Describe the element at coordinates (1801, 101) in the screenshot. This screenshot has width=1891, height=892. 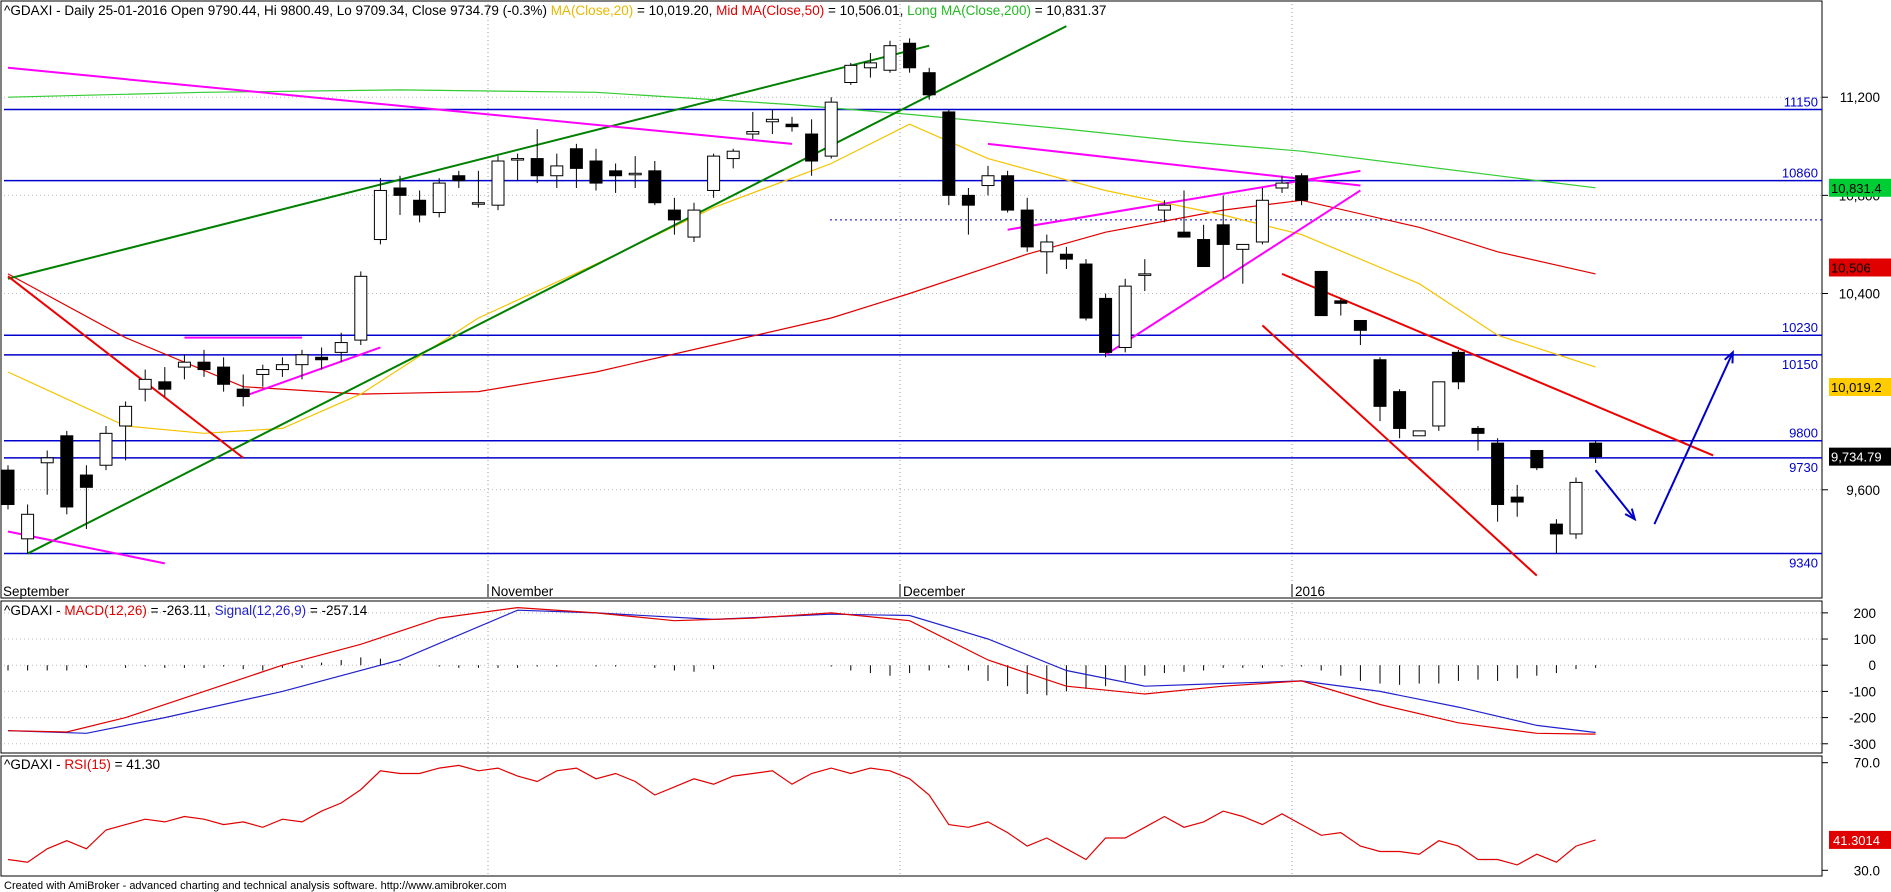
I see `level-label: 11150` at that location.